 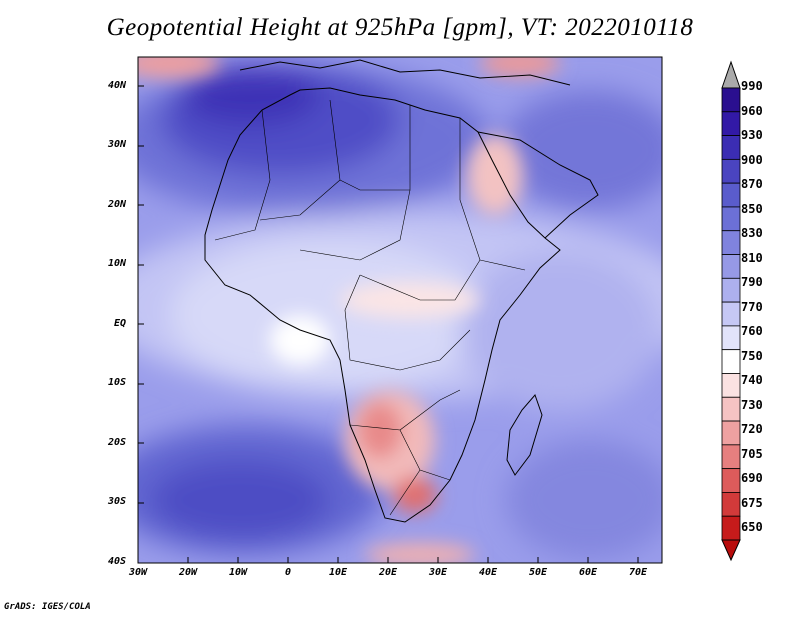 What do you see at coordinates (752, 380) in the screenshot?
I see `colorbar-label: 740` at bounding box center [752, 380].